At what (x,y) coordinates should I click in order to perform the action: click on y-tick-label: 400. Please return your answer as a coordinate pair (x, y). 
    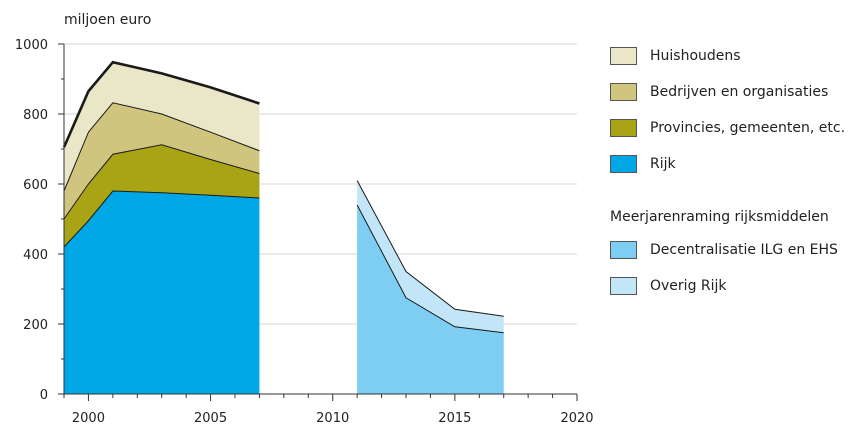
    Looking at the image, I should click on (35, 255).